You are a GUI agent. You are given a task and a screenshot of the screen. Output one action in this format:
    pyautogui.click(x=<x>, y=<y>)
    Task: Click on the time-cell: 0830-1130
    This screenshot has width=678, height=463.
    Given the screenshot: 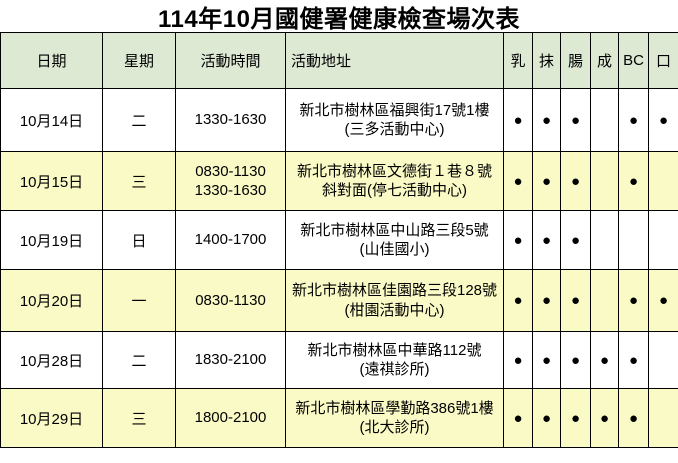 What is the action you would take?
    pyautogui.click(x=230, y=300)
    